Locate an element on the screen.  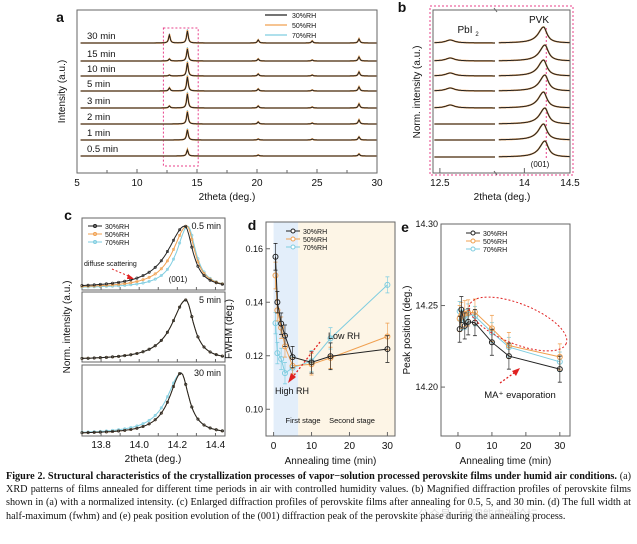
panel-e-xtick-label: 20 is located at coordinates (526, 446).